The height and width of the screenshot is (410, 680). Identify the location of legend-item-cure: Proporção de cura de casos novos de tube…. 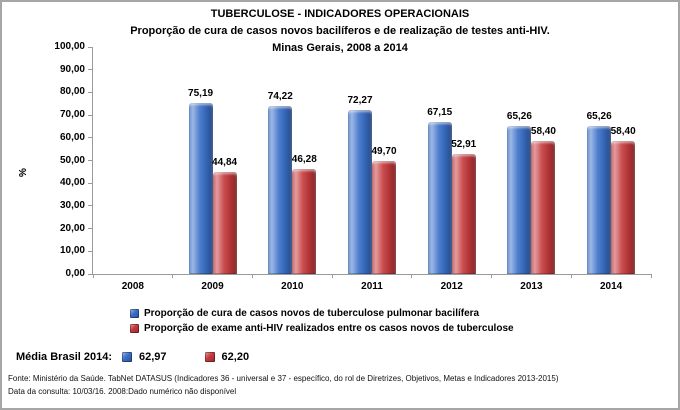
(322, 313).